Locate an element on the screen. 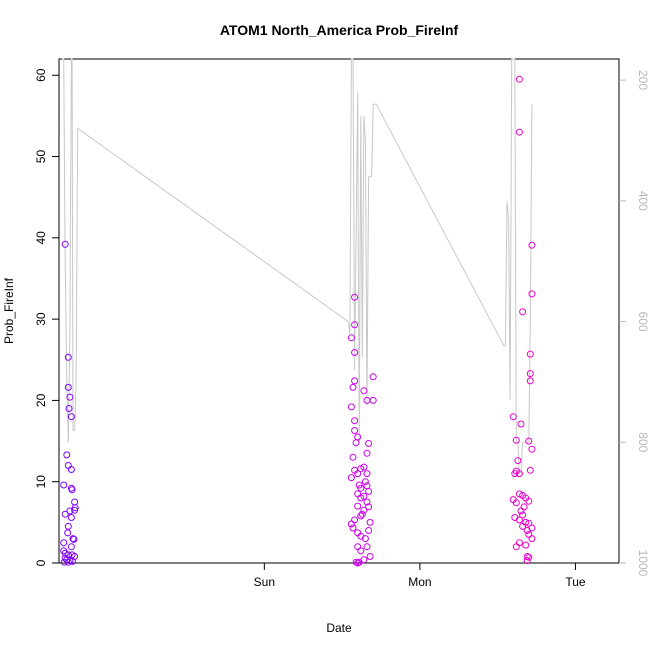 This screenshot has width=650, height=650. x-axis-label: Date is located at coordinates (339, 628).